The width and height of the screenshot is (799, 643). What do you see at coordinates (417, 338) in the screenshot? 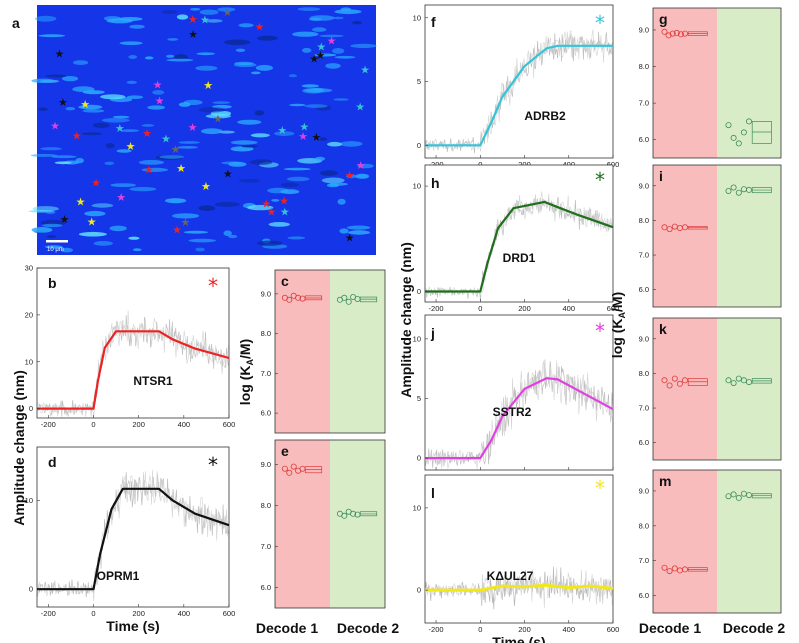
I see `y-tick-label: 10` at bounding box center [417, 338].